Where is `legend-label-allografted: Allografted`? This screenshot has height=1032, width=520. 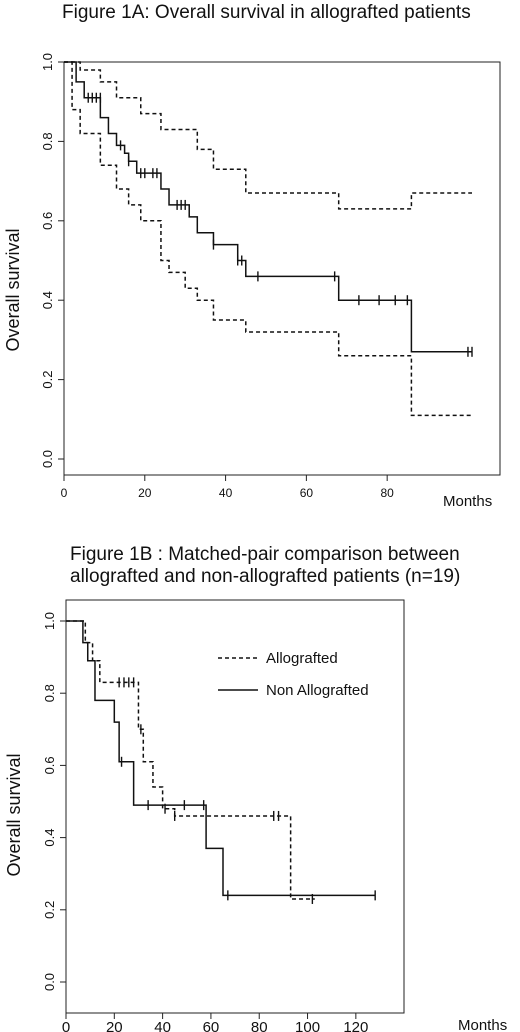 legend-label-allografted: Allografted is located at coordinates (302, 658).